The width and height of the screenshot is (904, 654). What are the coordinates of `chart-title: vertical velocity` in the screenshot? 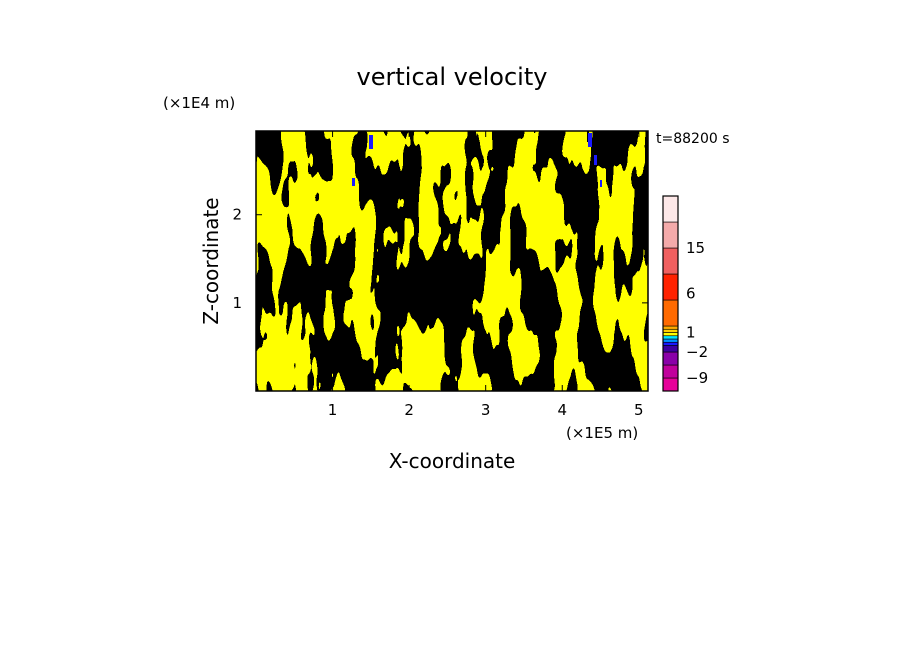 It's located at (452, 77).